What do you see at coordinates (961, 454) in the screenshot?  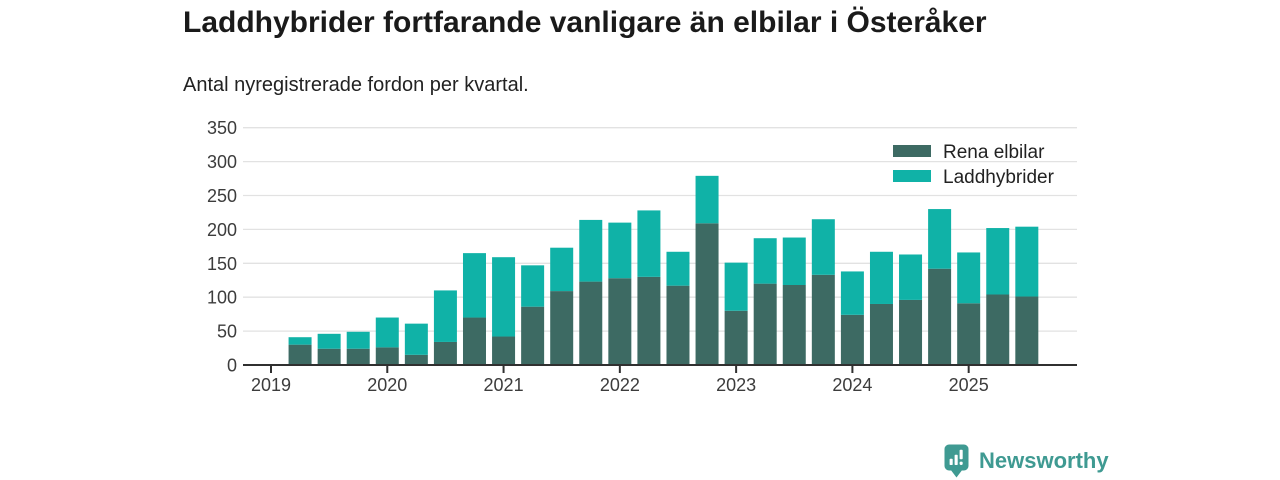 I see `logo-exclamation-bar` at bounding box center [961, 454].